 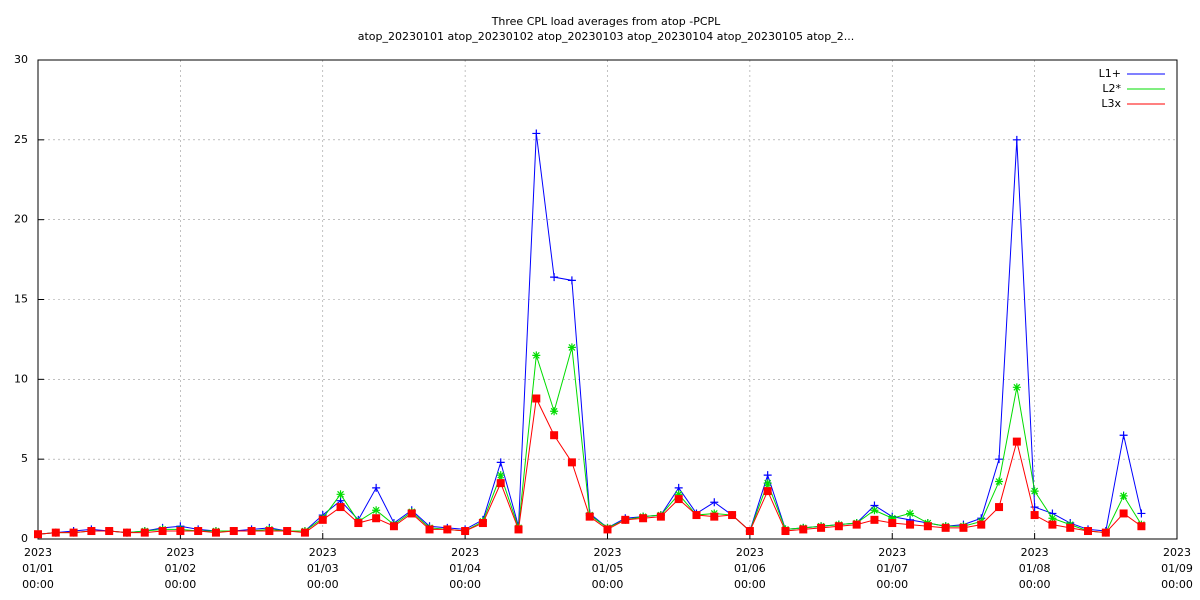 I want to click on x-tick-label: 01/08, so click(x=1035, y=568).